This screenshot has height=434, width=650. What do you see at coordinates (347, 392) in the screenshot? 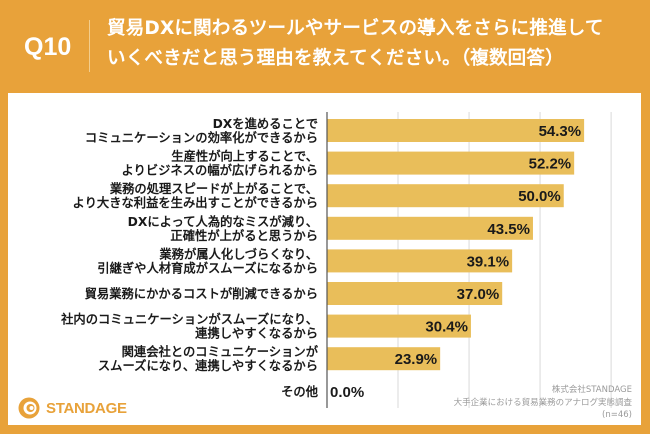
I see `value-label: 0.0%` at bounding box center [347, 392].